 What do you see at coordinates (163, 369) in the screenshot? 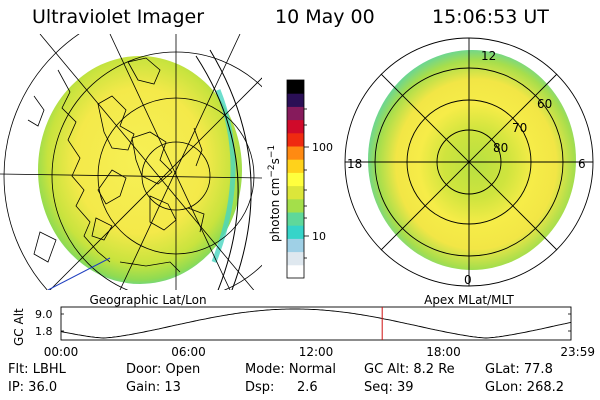
I see `door-info: Door: Open` at bounding box center [163, 369].